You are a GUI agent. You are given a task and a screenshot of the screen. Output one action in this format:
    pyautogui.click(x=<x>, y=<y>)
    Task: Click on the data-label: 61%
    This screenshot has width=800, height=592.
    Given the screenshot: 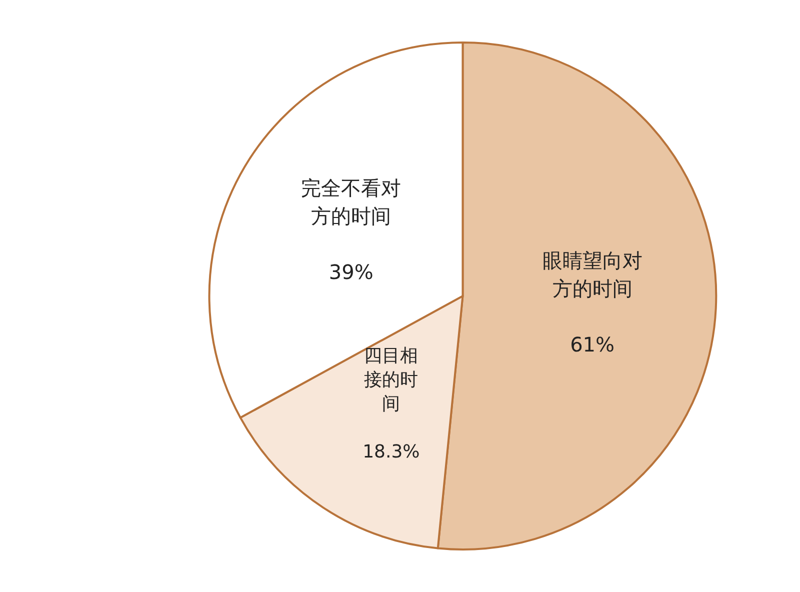 What is the action you would take?
    pyautogui.click(x=592, y=344)
    